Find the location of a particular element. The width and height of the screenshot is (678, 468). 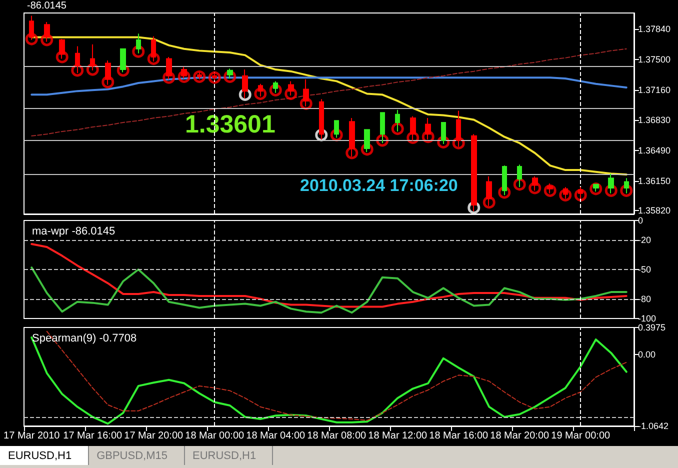

x-tick-label: 19 Mar 00:00 is located at coordinates (581, 436).